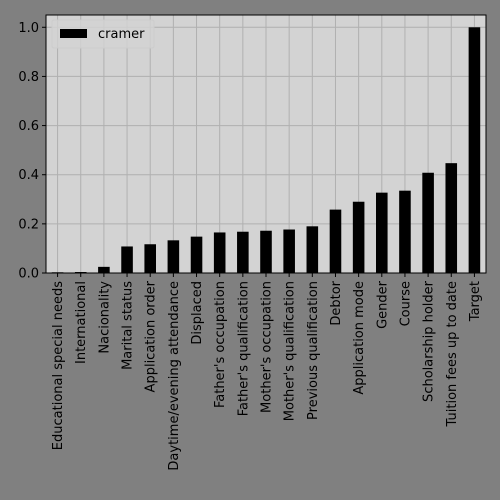 This screenshot has height=500, width=500. What do you see at coordinates (220, 344) in the screenshot?
I see `x-tick-label: Father's occupation` at bounding box center [220, 344].